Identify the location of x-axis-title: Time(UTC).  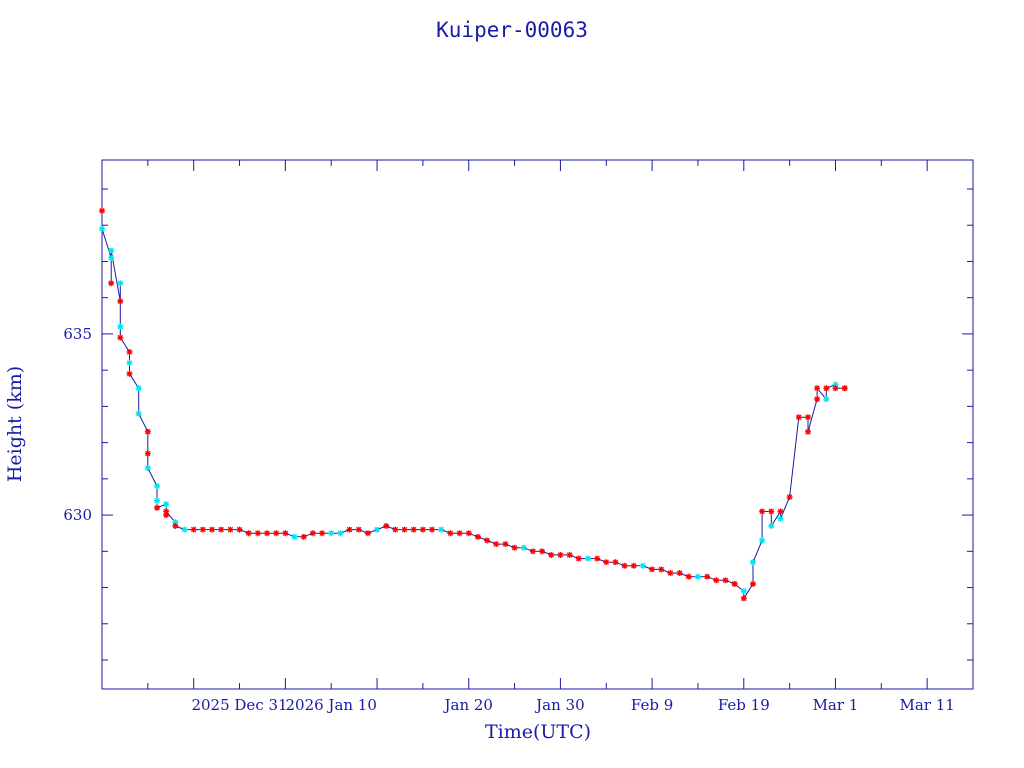
(538, 732).